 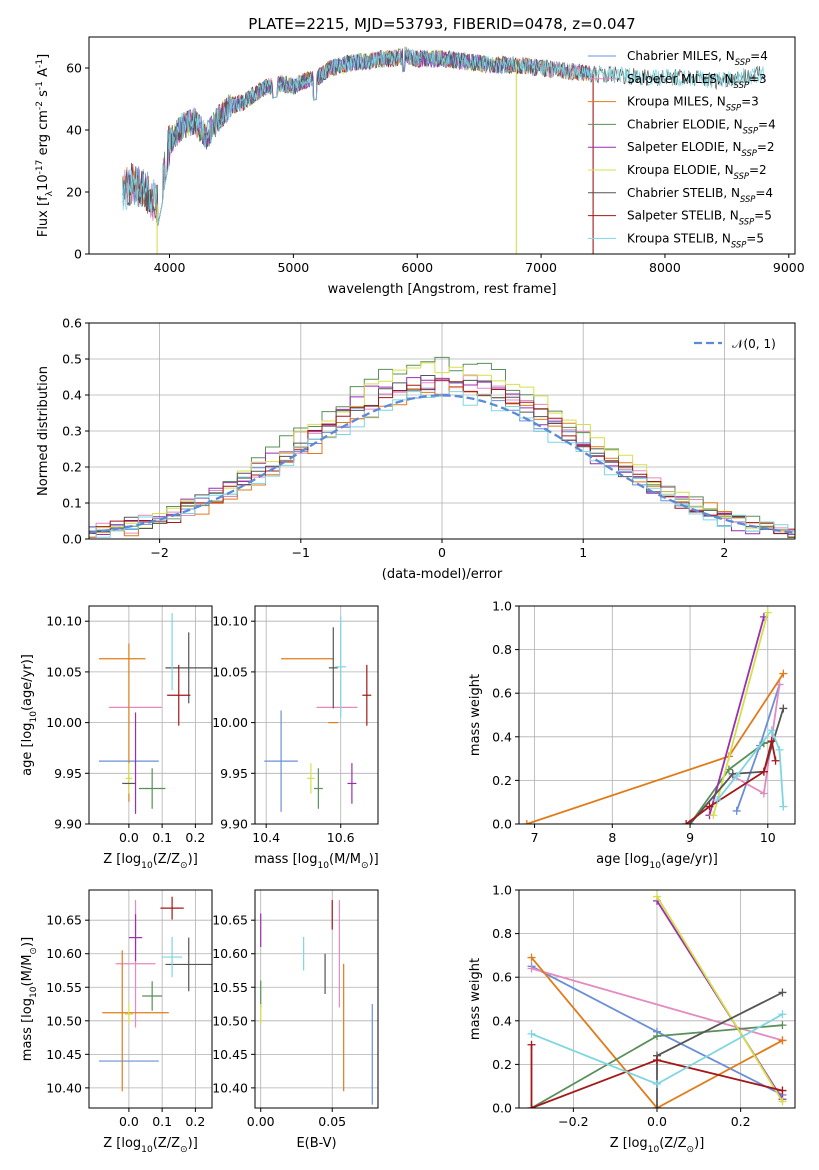 What do you see at coordinates (261, 1121) in the screenshot?
I see `x-tick-label: 0.00` at bounding box center [261, 1121].